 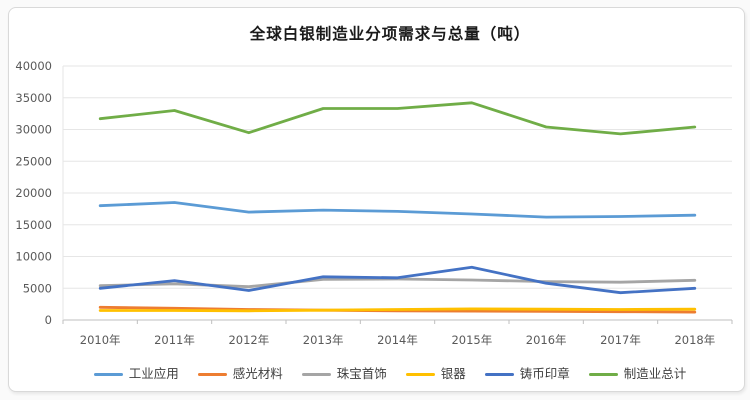 I want to click on legend-label-industrial: 工业应用, so click(x=153, y=373).